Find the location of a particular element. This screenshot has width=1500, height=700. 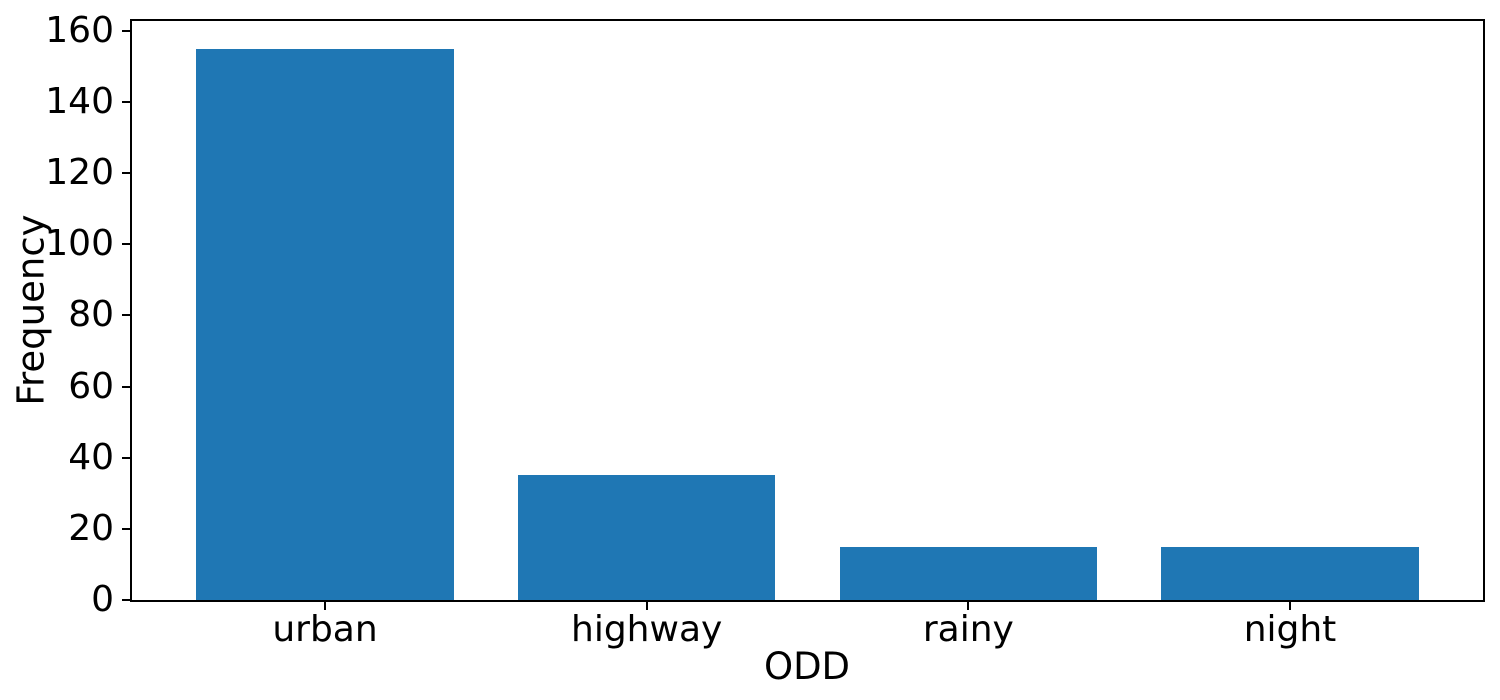

x-tick-label-urban: urban is located at coordinates (325, 629).